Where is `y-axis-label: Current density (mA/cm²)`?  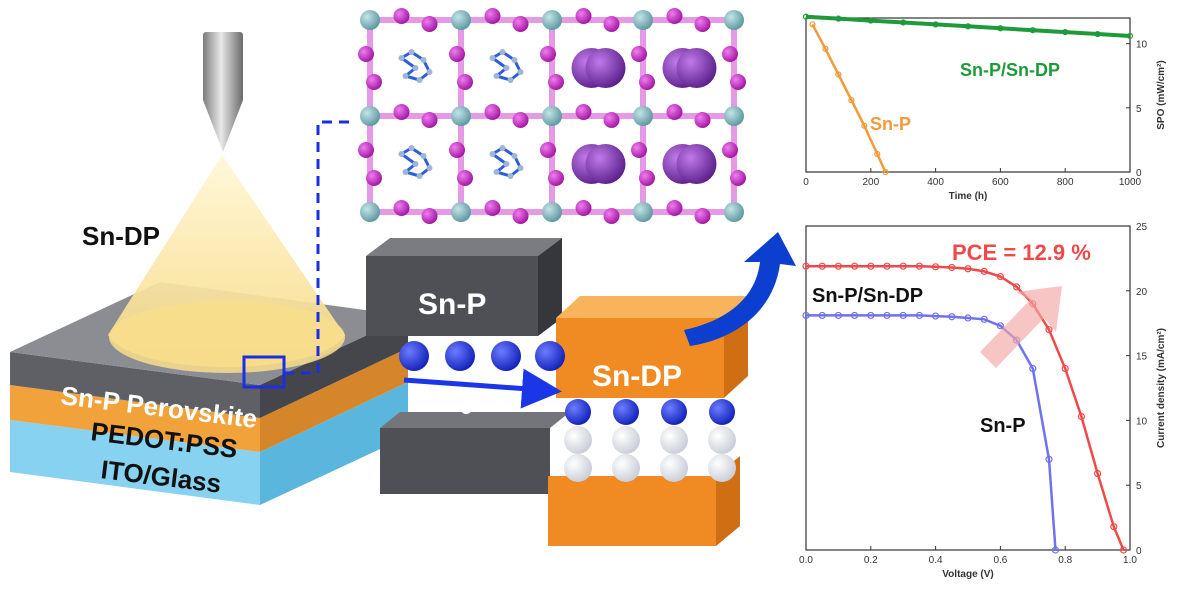 y-axis-label: Current density (mA/cm²) is located at coordinates (1161, 388).